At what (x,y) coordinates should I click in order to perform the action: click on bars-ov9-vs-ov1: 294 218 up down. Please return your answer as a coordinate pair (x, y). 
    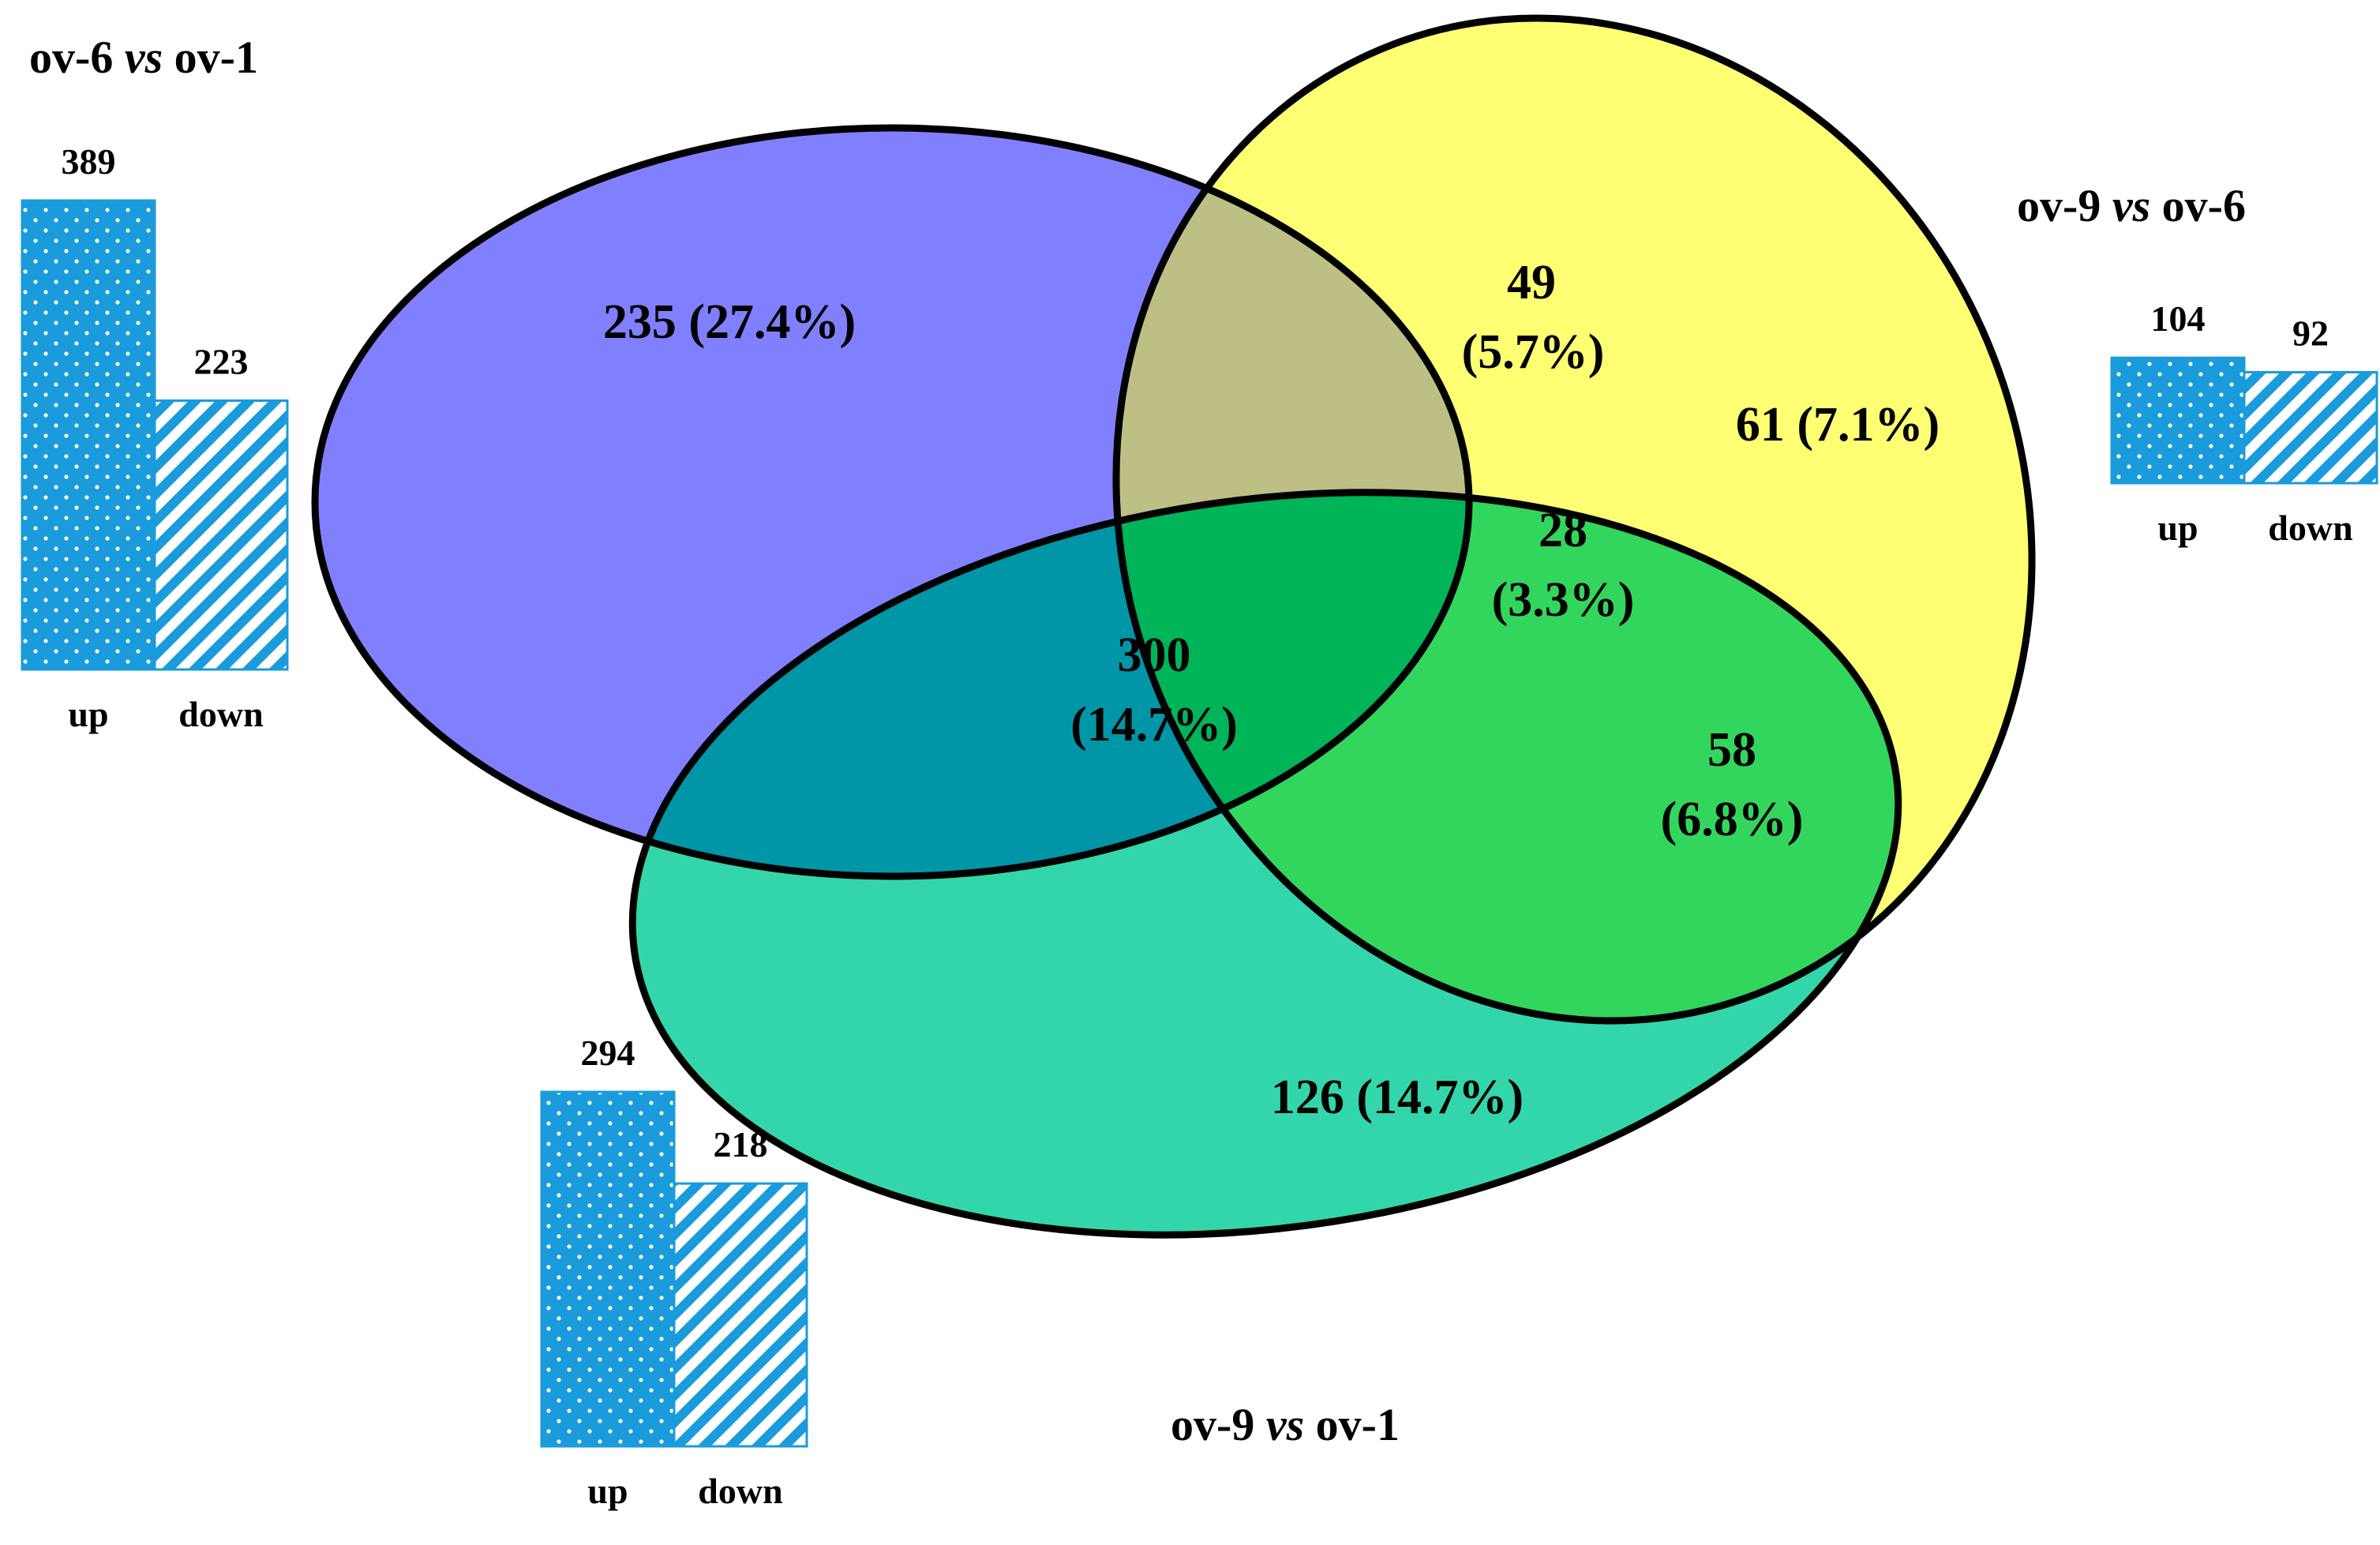
    Looking at the image, I should click on (674, 1272).